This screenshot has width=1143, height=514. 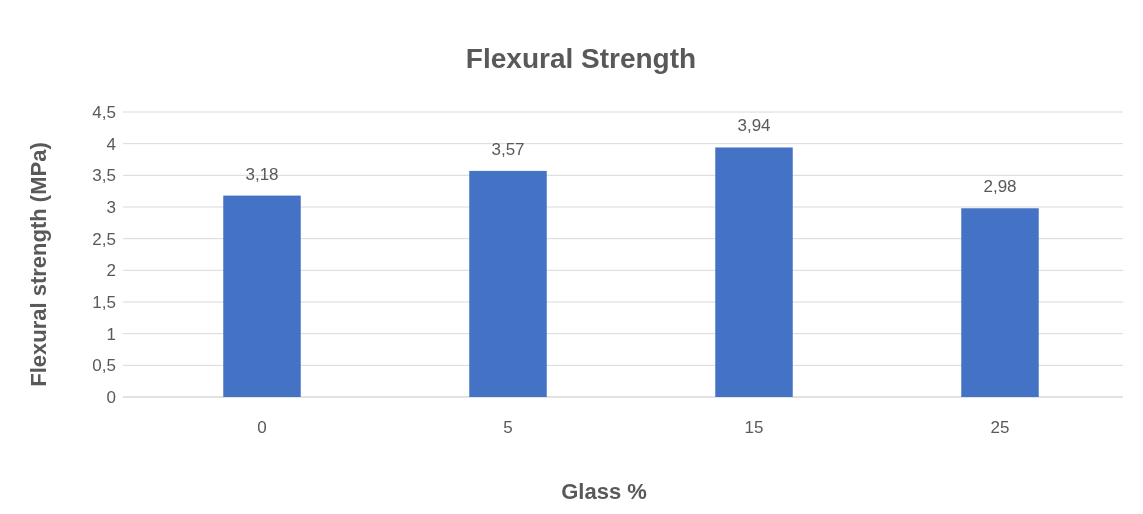 I want to click on y-axis-title: Flexural strength (MPa), so click(x=38, y=264).